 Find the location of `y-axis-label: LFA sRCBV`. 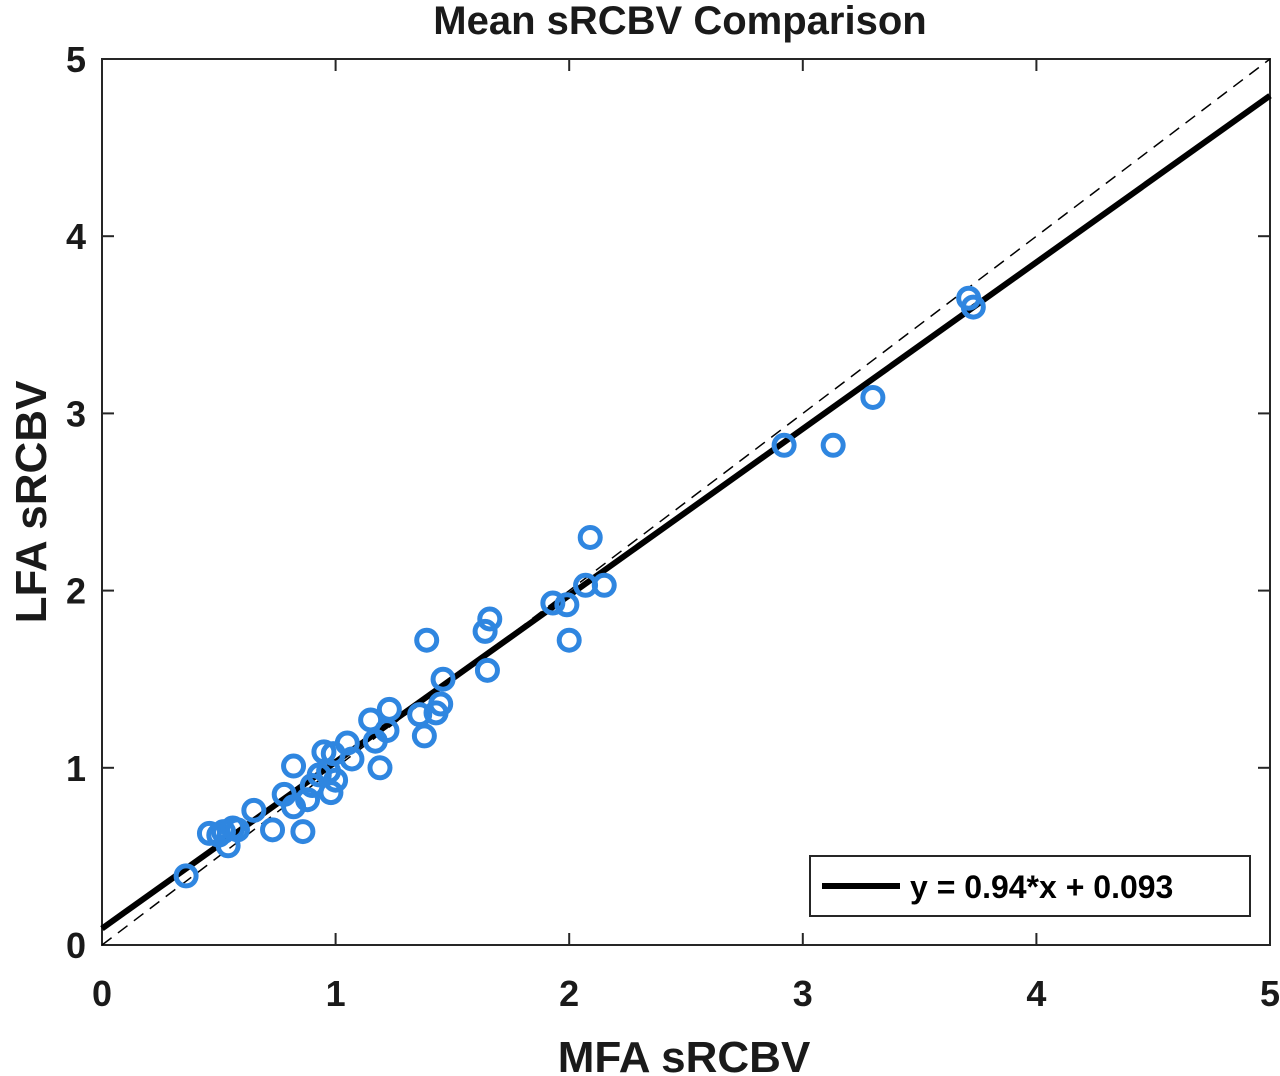

y-axis-label: LFA sRCBV is located at coordinates (31, 501).